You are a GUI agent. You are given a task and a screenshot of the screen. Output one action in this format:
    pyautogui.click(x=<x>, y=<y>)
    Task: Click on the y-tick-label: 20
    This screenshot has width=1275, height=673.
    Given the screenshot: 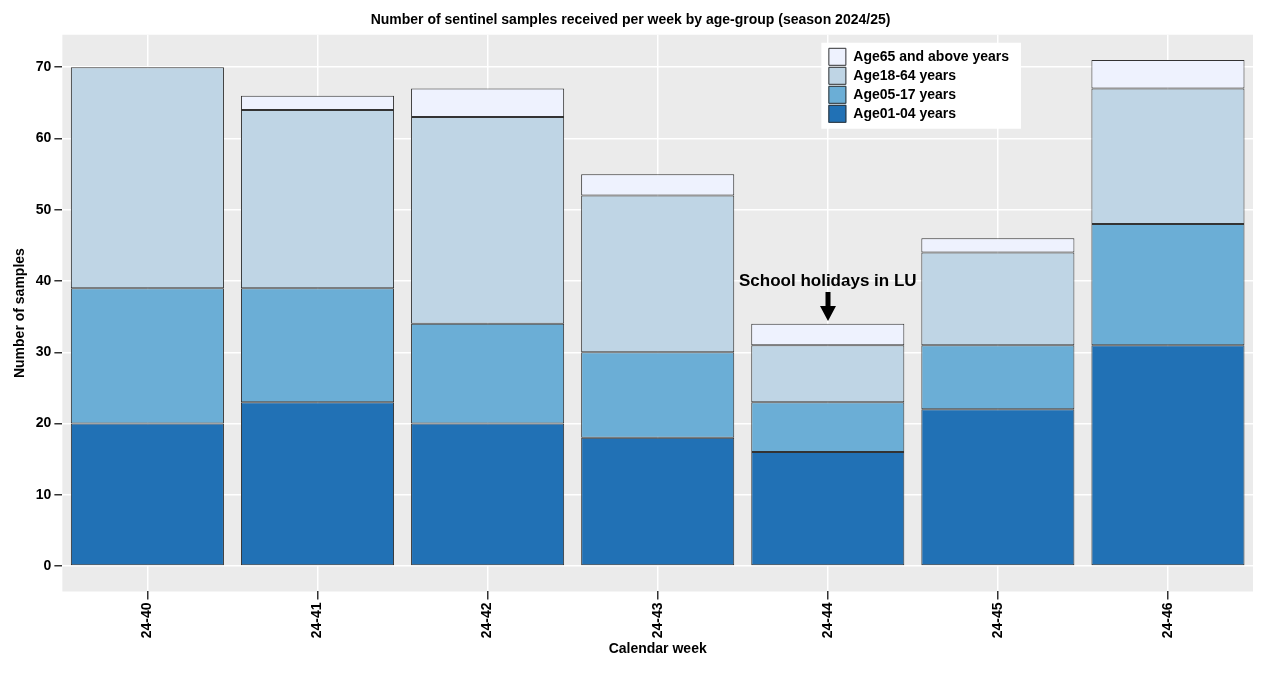 What is the action you would take?
    pyautogui.click(x=43, y=422)
    